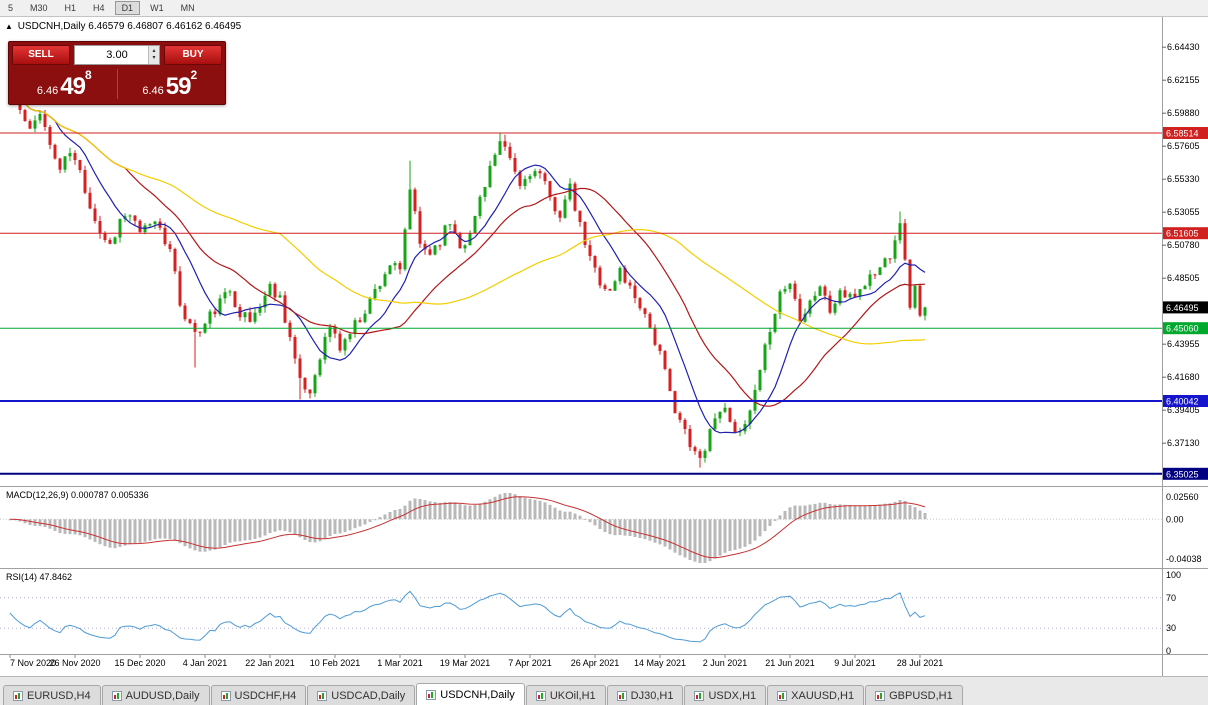 The image size is (1208, 705). What do you see at coordinates (154, 51) in the screenshot?
I see `spin-up-icon: ▴` at bounding box center [154, 51].